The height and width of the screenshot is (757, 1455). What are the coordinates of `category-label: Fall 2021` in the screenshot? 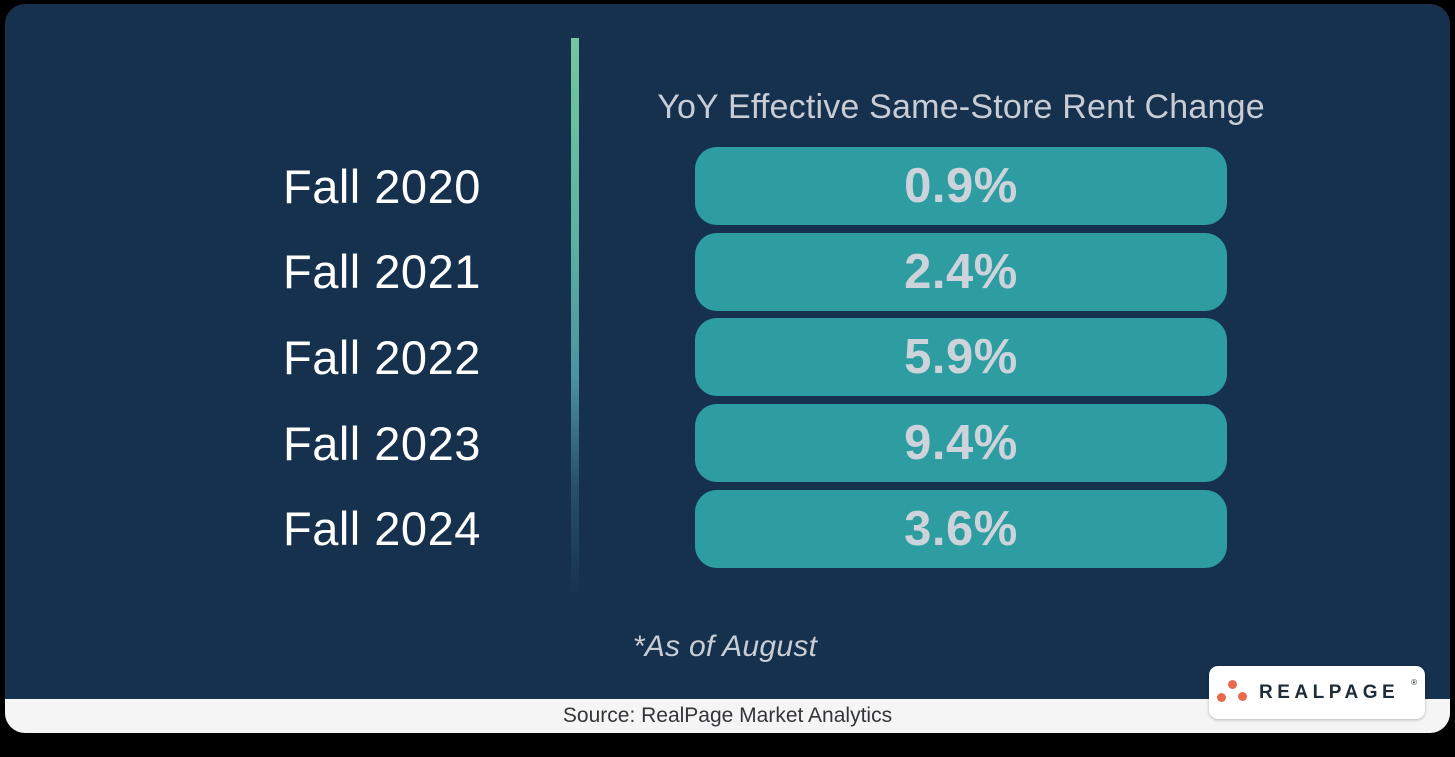 It's located at (382, 272).